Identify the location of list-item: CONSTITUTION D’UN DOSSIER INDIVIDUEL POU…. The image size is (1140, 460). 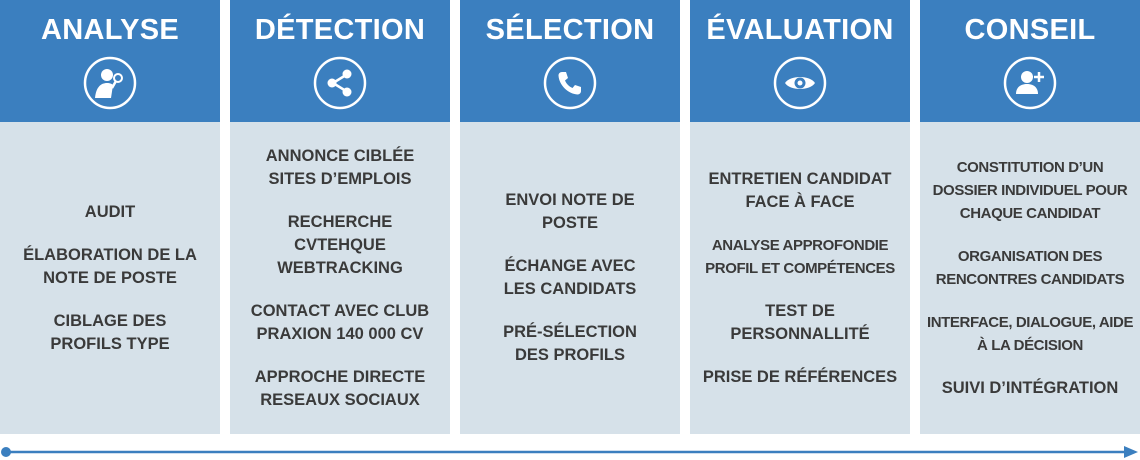
(1030, 190).